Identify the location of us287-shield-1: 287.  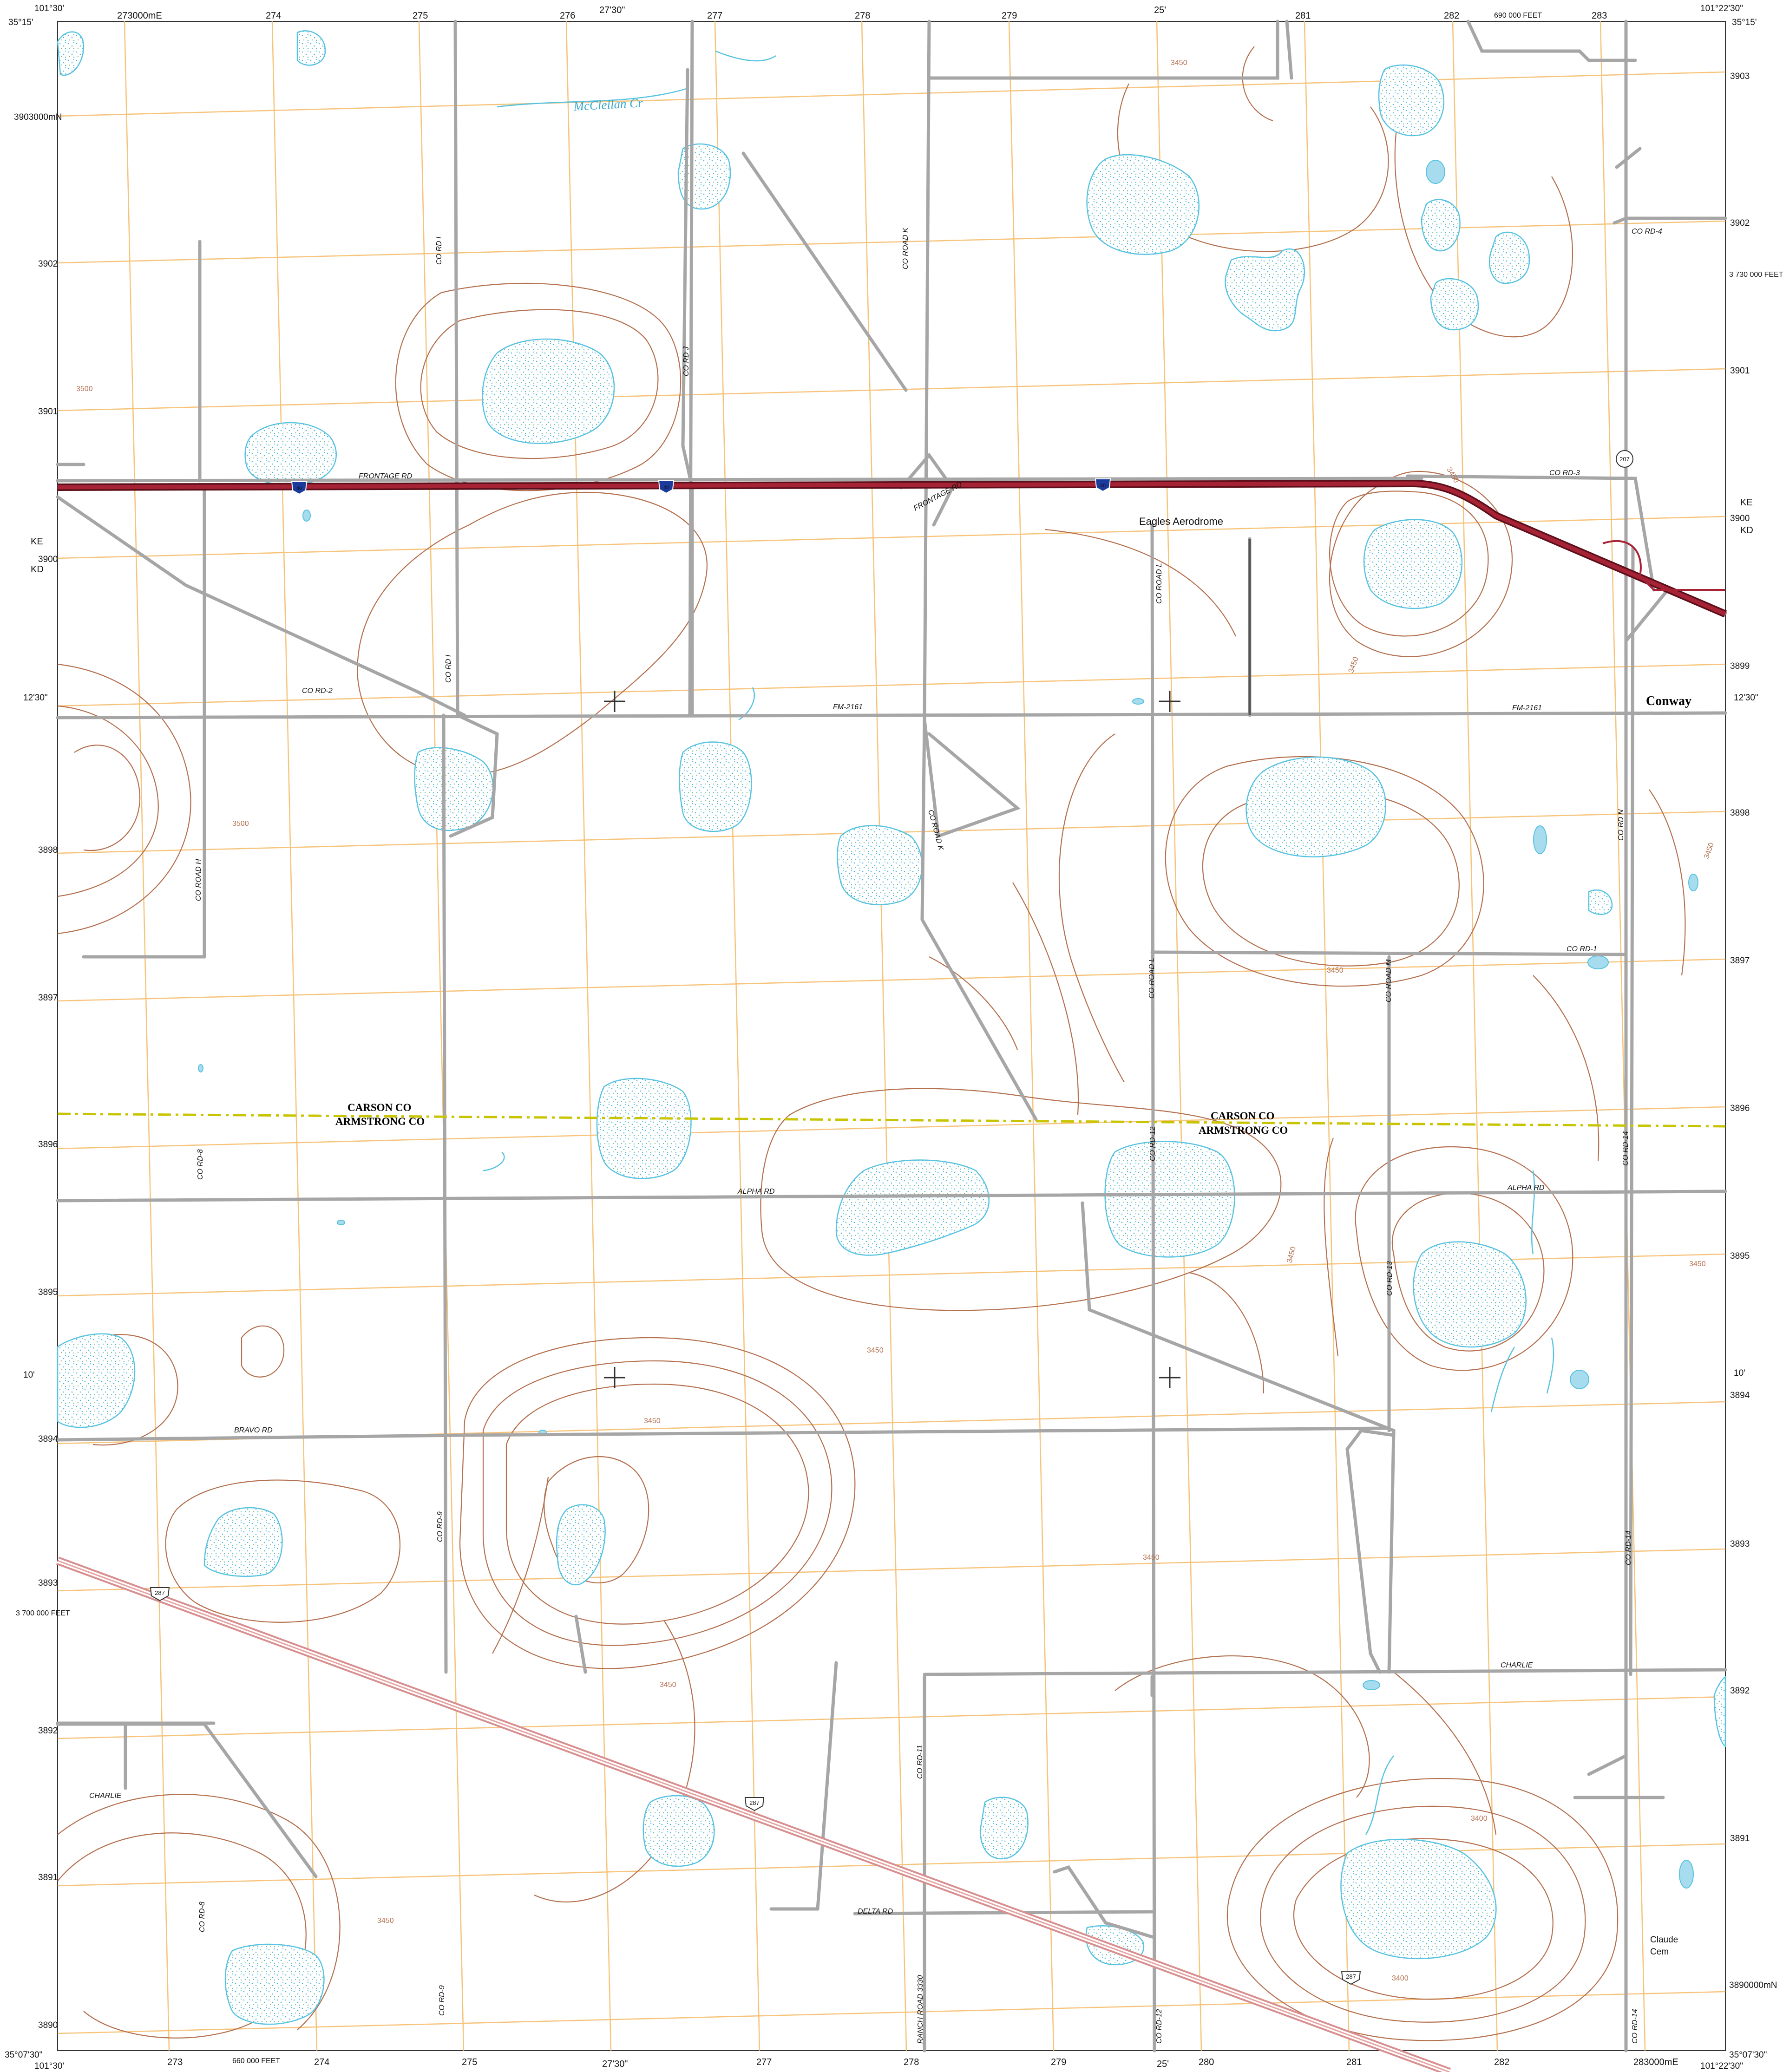
(160, 1594).